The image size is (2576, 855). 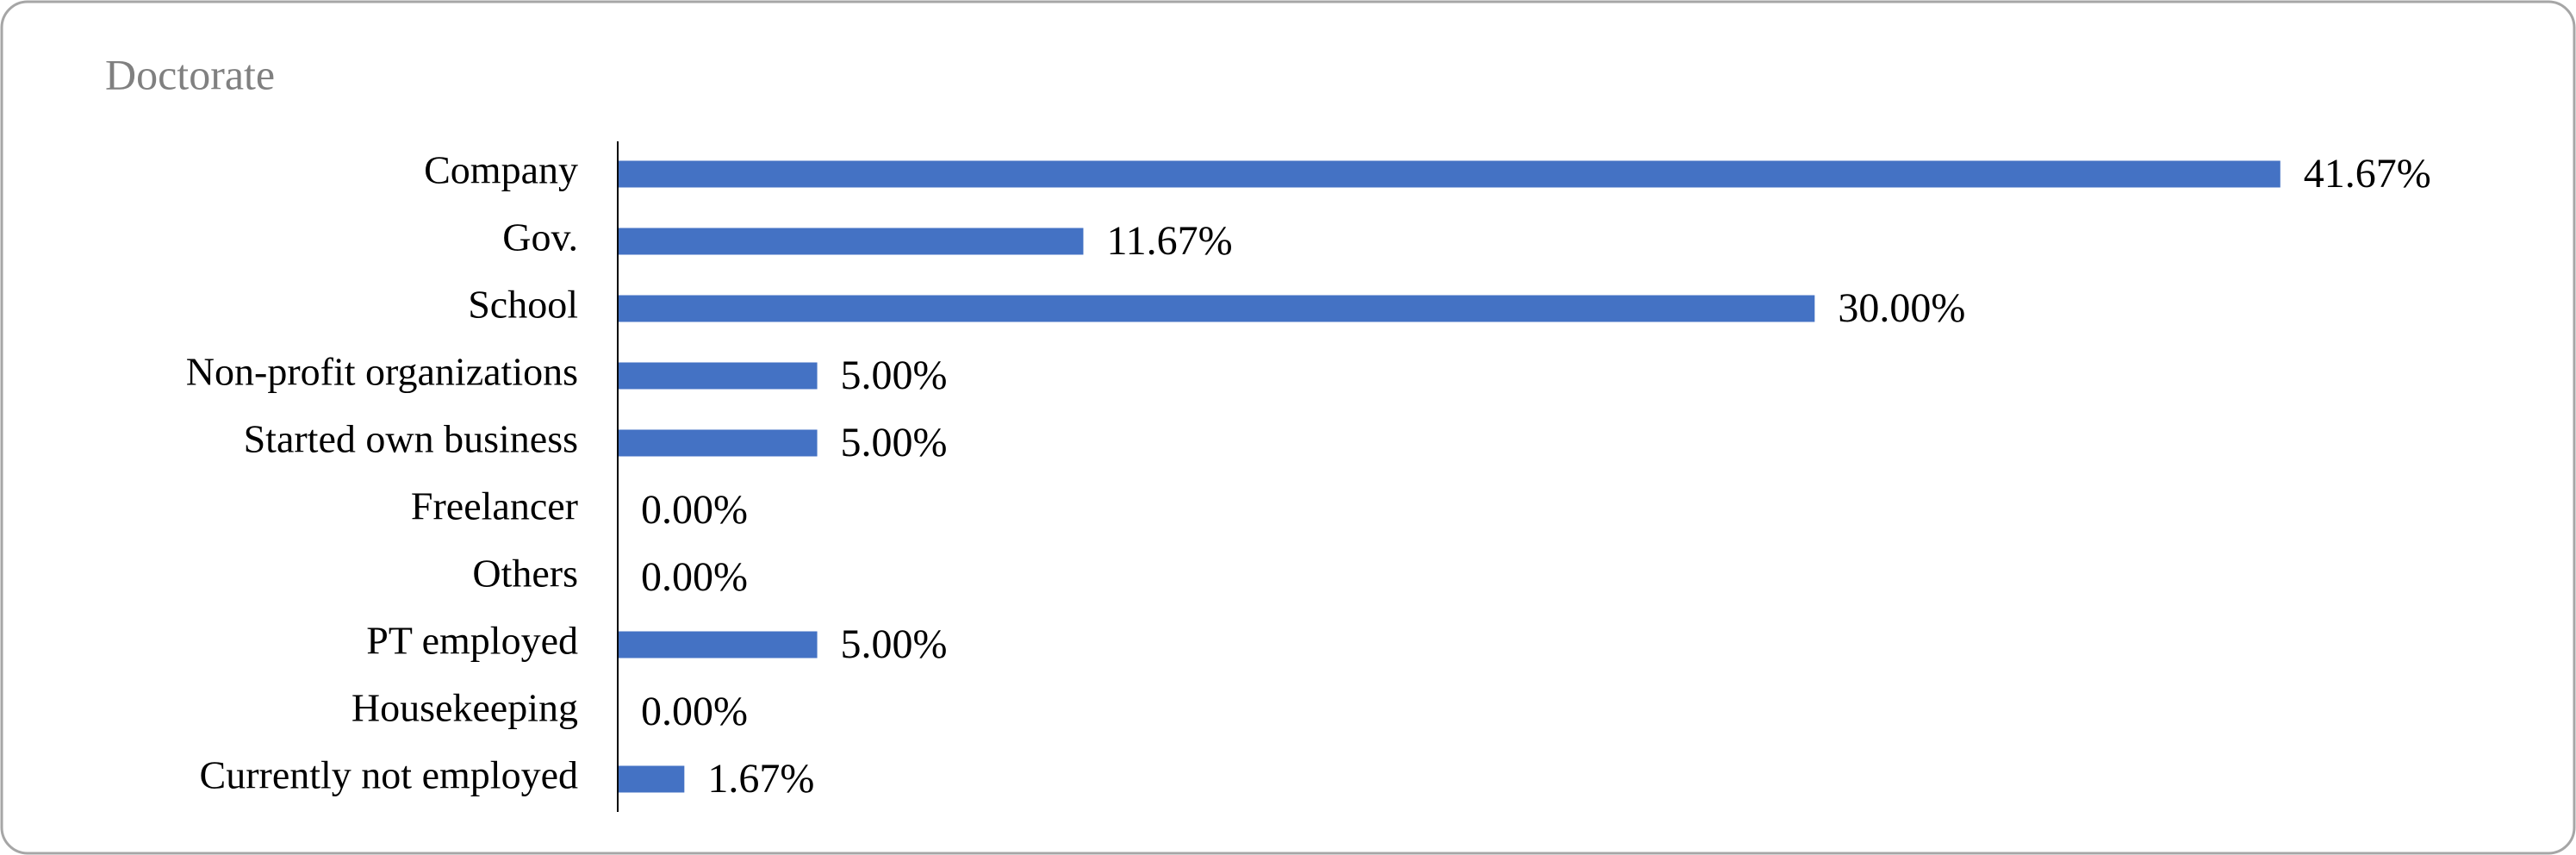 What do you see at coordinates (389, 775) in the screenshot?
I see `category-label: Currently not employed` at bounding box center [389, 775].